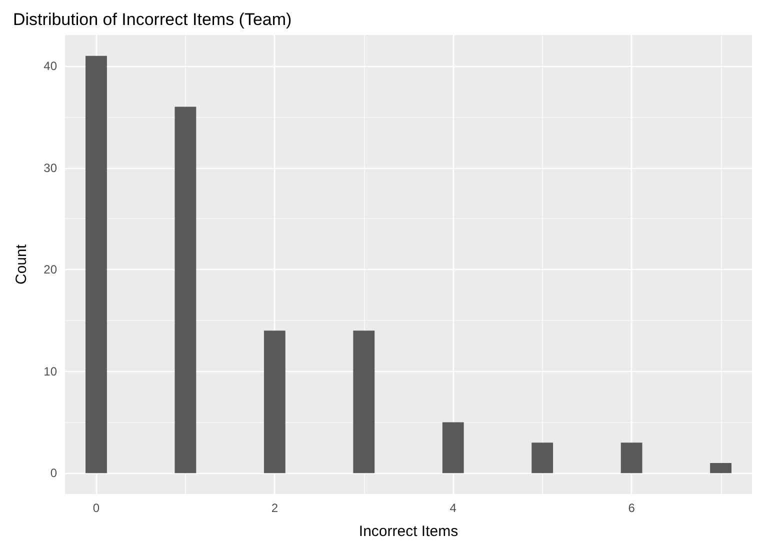 The width and height of the screenshot is (763, 544). What do you see at coordinates (632, 508) in the screenshot?
I see `x-tick-label: 6` at bounding box center [632, 508].